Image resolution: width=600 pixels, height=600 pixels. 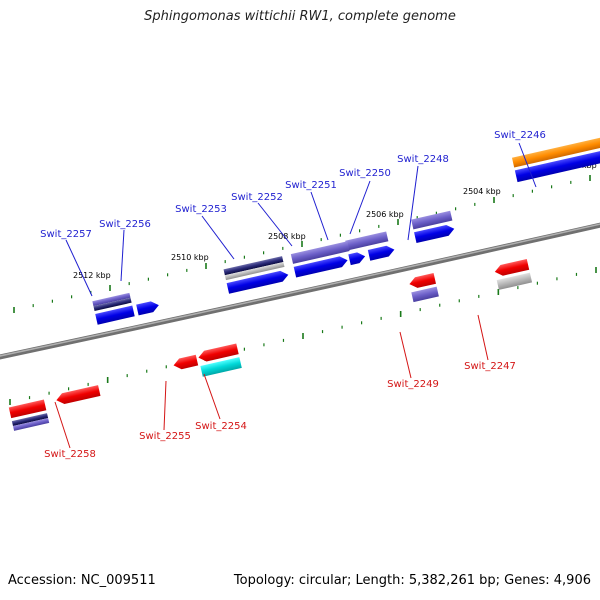 What do you see at coordinates (66, 234) in the screenshot?
I see `gene-label-forward: Swit_2257` at bounding box center [66, 234].